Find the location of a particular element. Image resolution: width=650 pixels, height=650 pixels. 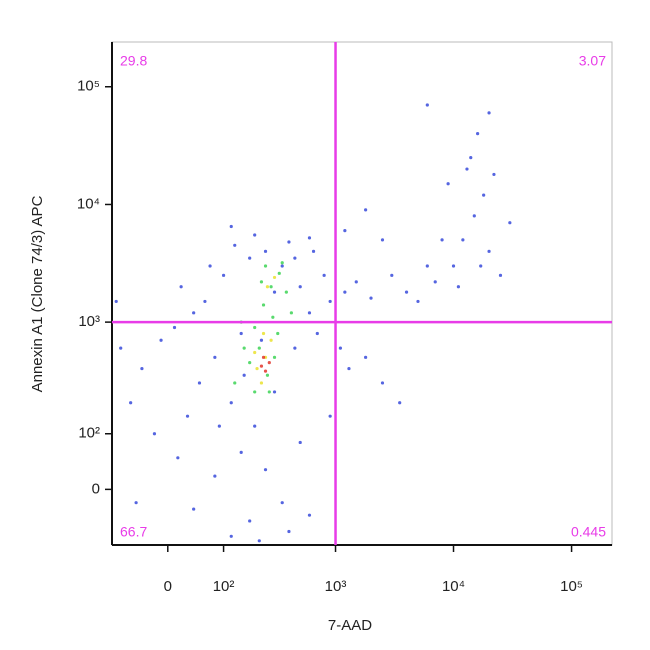

quadrant-percent: 29.8 is located at coordinates (133, 61).